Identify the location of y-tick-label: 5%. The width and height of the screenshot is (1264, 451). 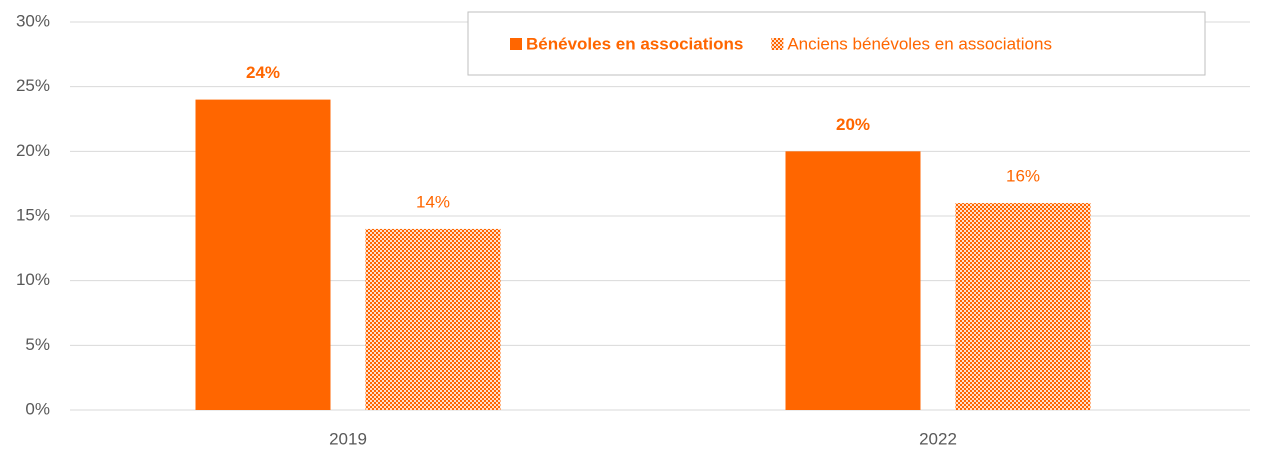
(37, 344).